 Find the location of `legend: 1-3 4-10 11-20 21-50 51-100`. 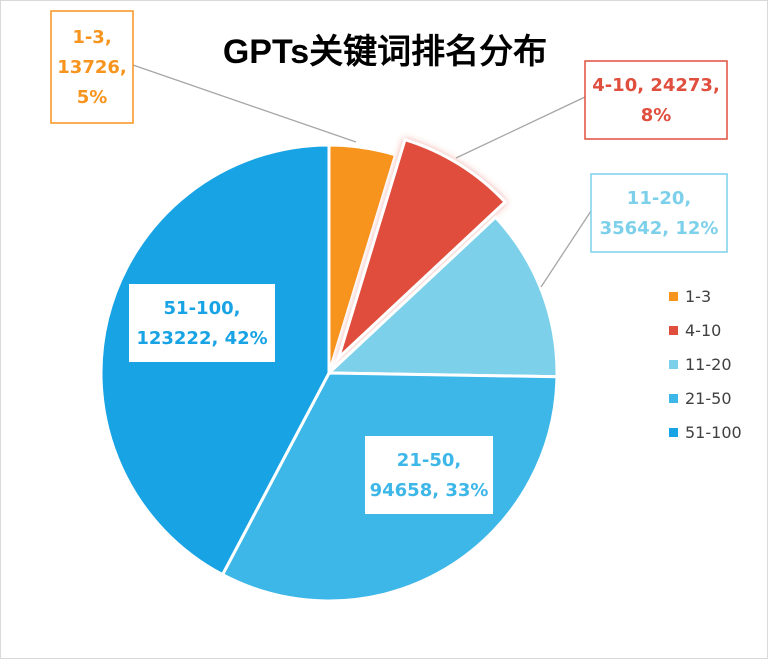

legend: 1-3 4-10 11-20 21-50 51-100 is located at coordinates (705, 364).